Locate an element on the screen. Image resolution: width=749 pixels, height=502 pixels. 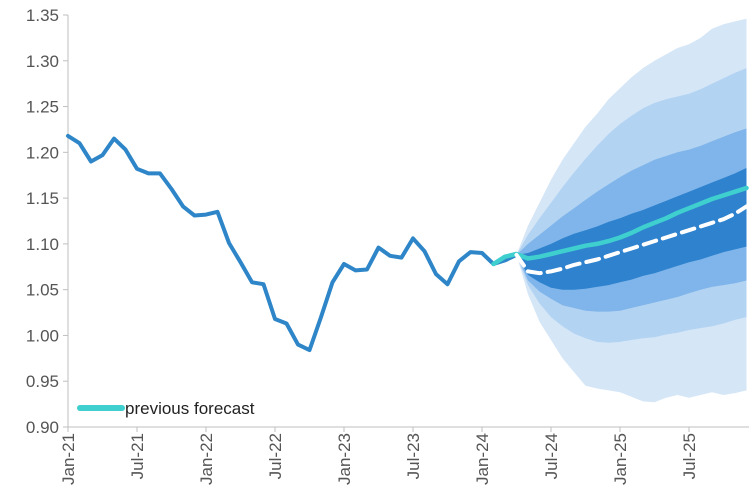
y-tick-label: 0.90 is located at coordinates (42, 427).